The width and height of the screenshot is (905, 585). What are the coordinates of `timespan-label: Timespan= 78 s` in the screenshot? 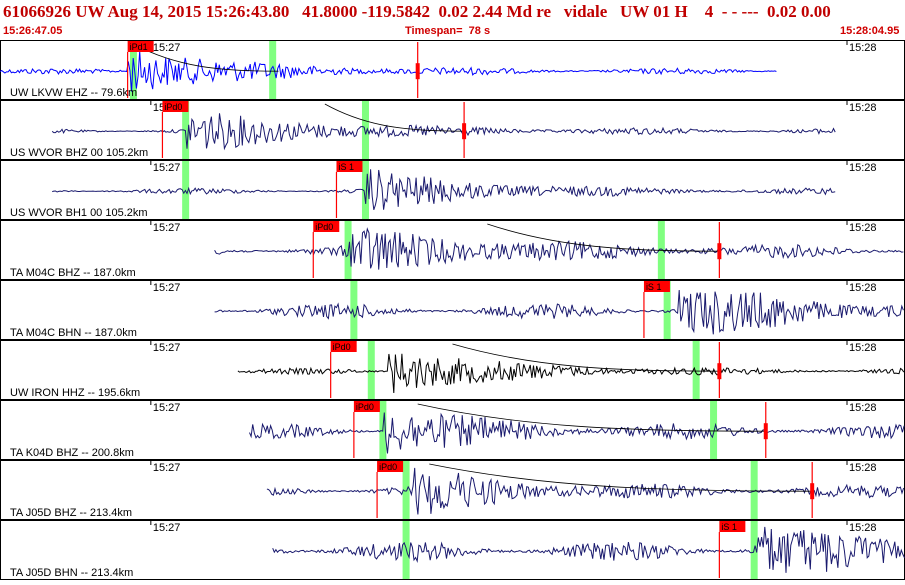 It's located at (448, 31).